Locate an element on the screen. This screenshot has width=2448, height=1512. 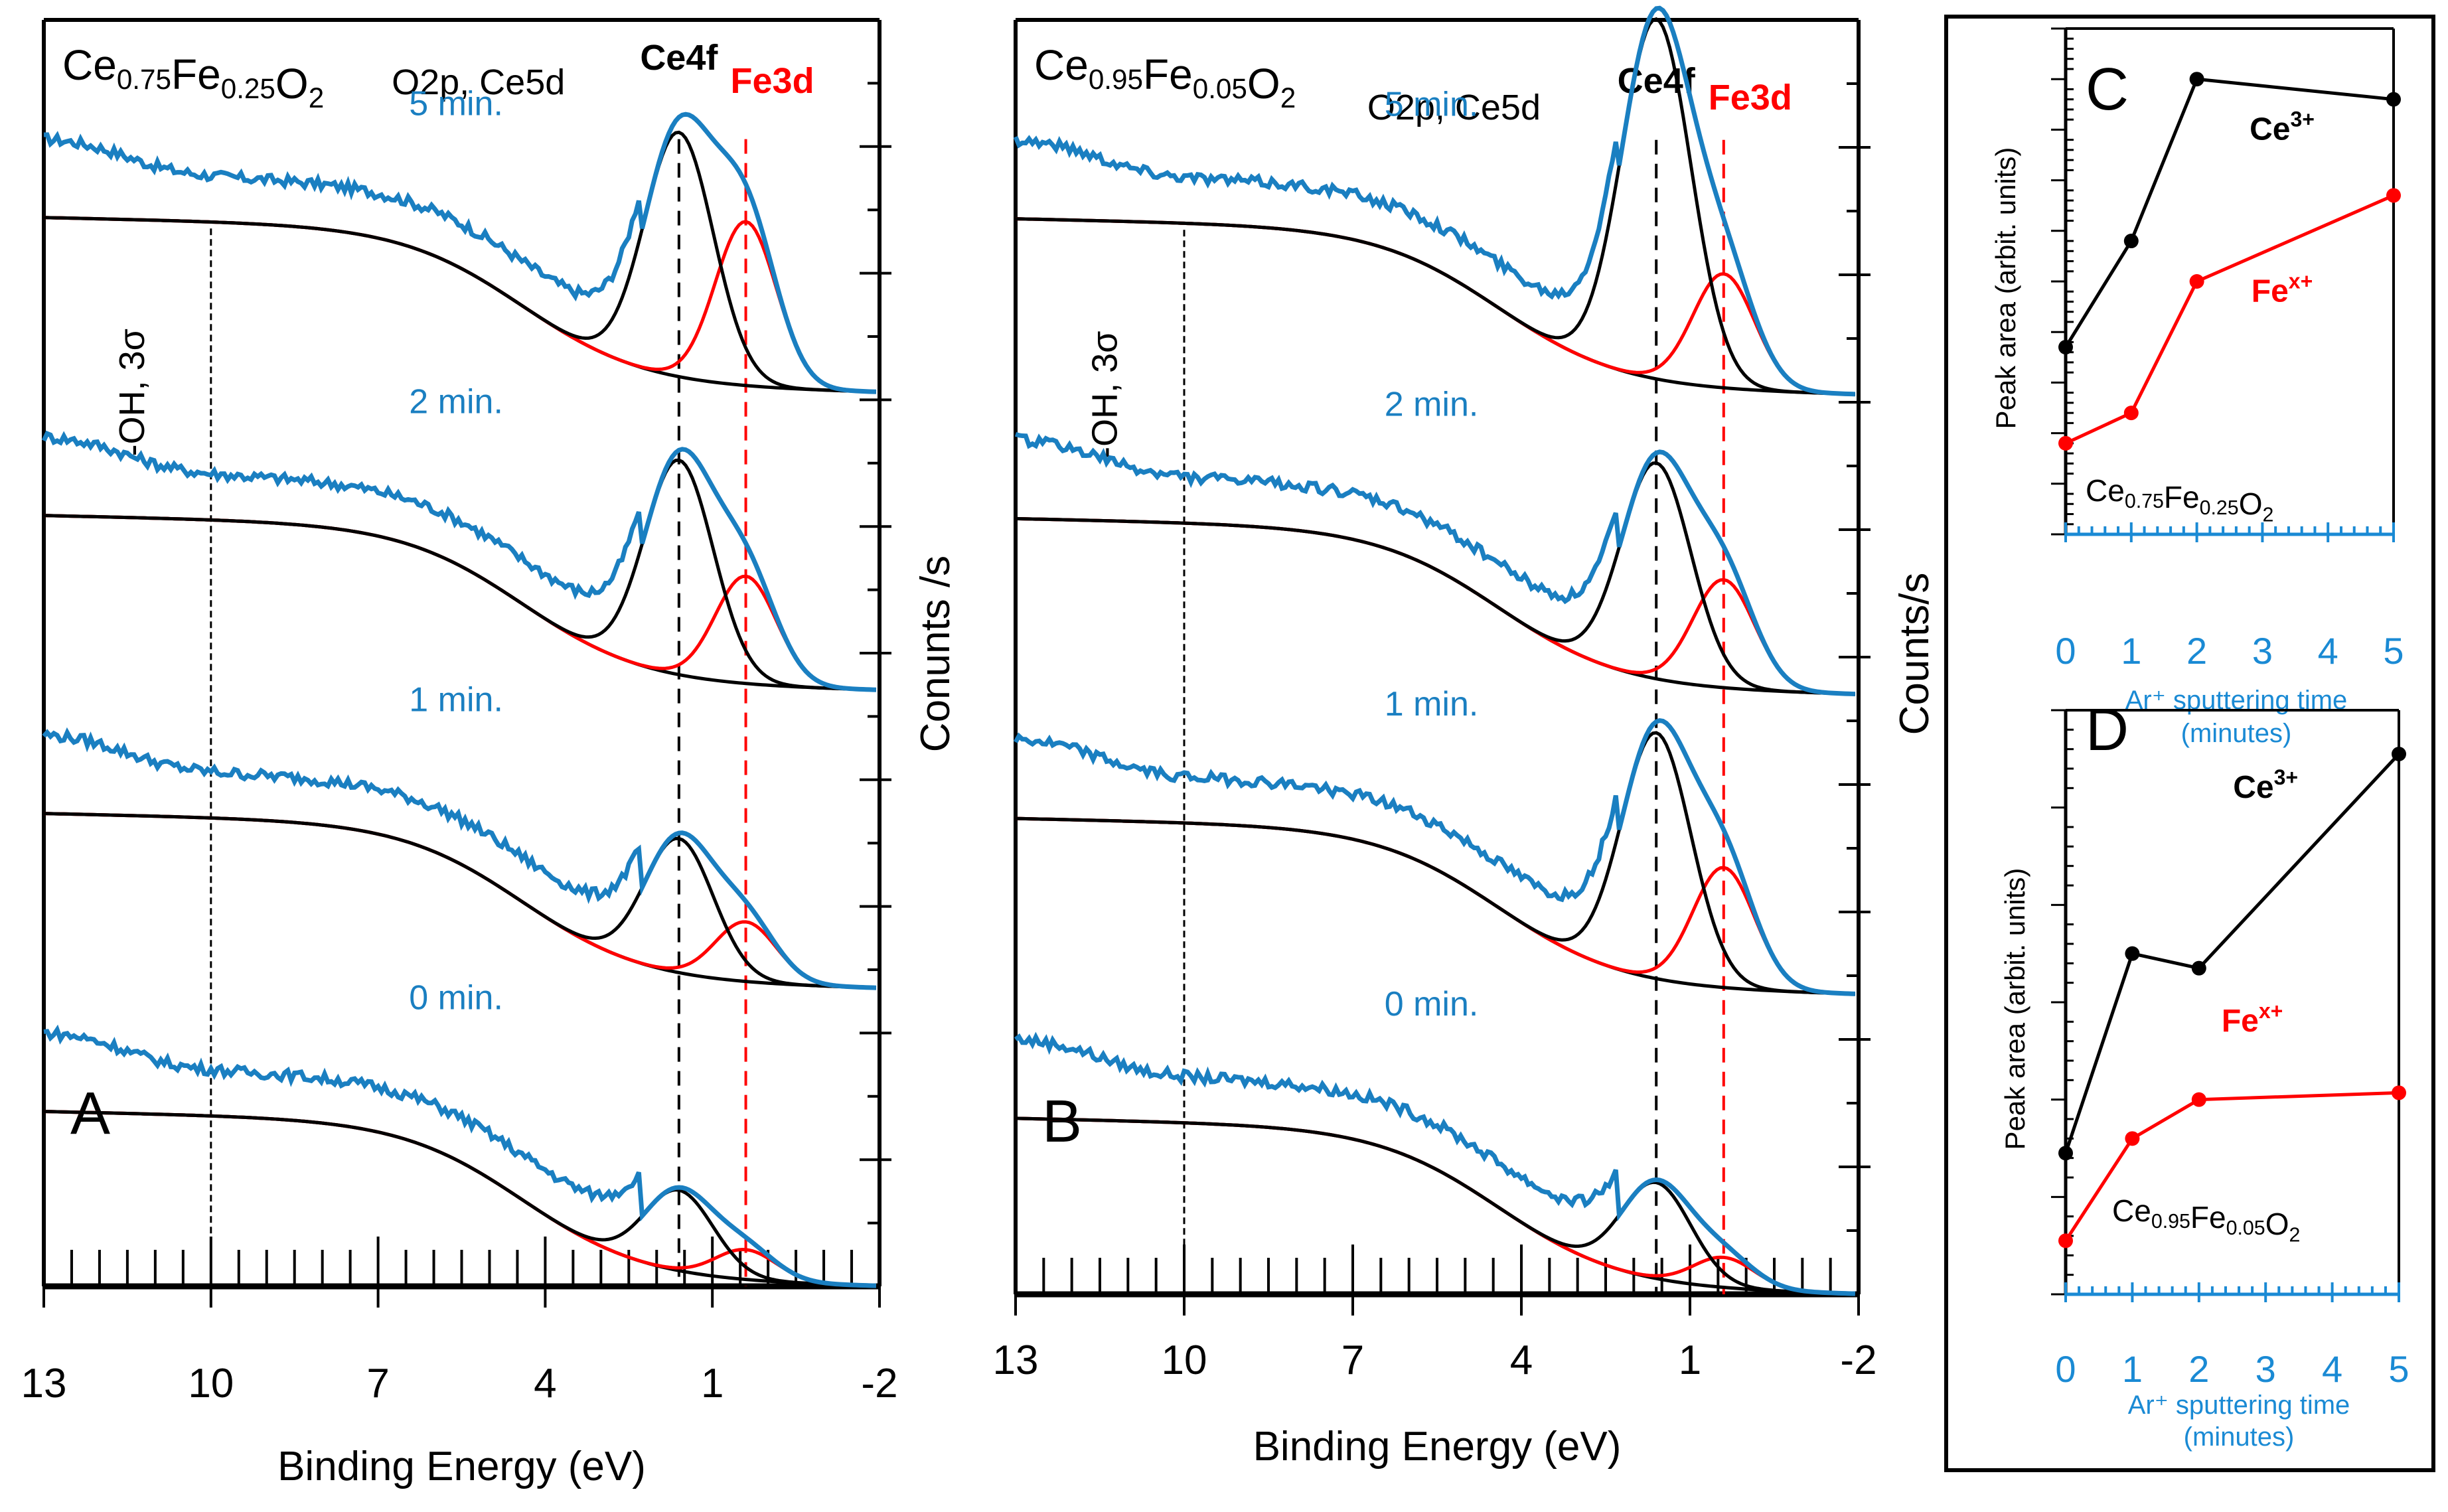
series-ce: Ce3+ is located at coordinates (2232, 954).